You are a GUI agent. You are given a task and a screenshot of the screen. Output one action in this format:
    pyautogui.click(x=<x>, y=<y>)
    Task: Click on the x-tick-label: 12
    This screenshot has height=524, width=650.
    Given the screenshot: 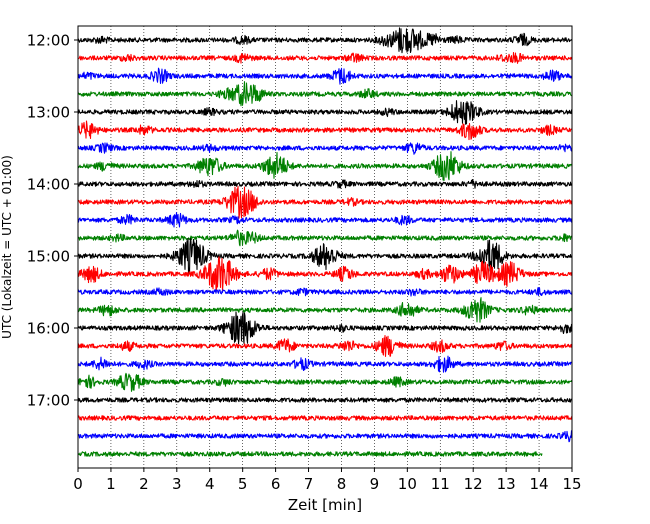 What is the action you would take?
    pyautogui.click(x=473, y=484)
    